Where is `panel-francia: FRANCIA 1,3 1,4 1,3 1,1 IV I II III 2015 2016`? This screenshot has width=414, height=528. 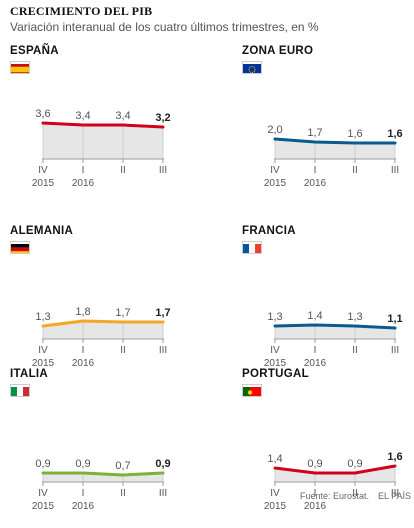
panel-francia: FRANCIA 1,3 1,4 1,3 1,1 IV I II III 2015 2016 is located at coordinates (328, 305).